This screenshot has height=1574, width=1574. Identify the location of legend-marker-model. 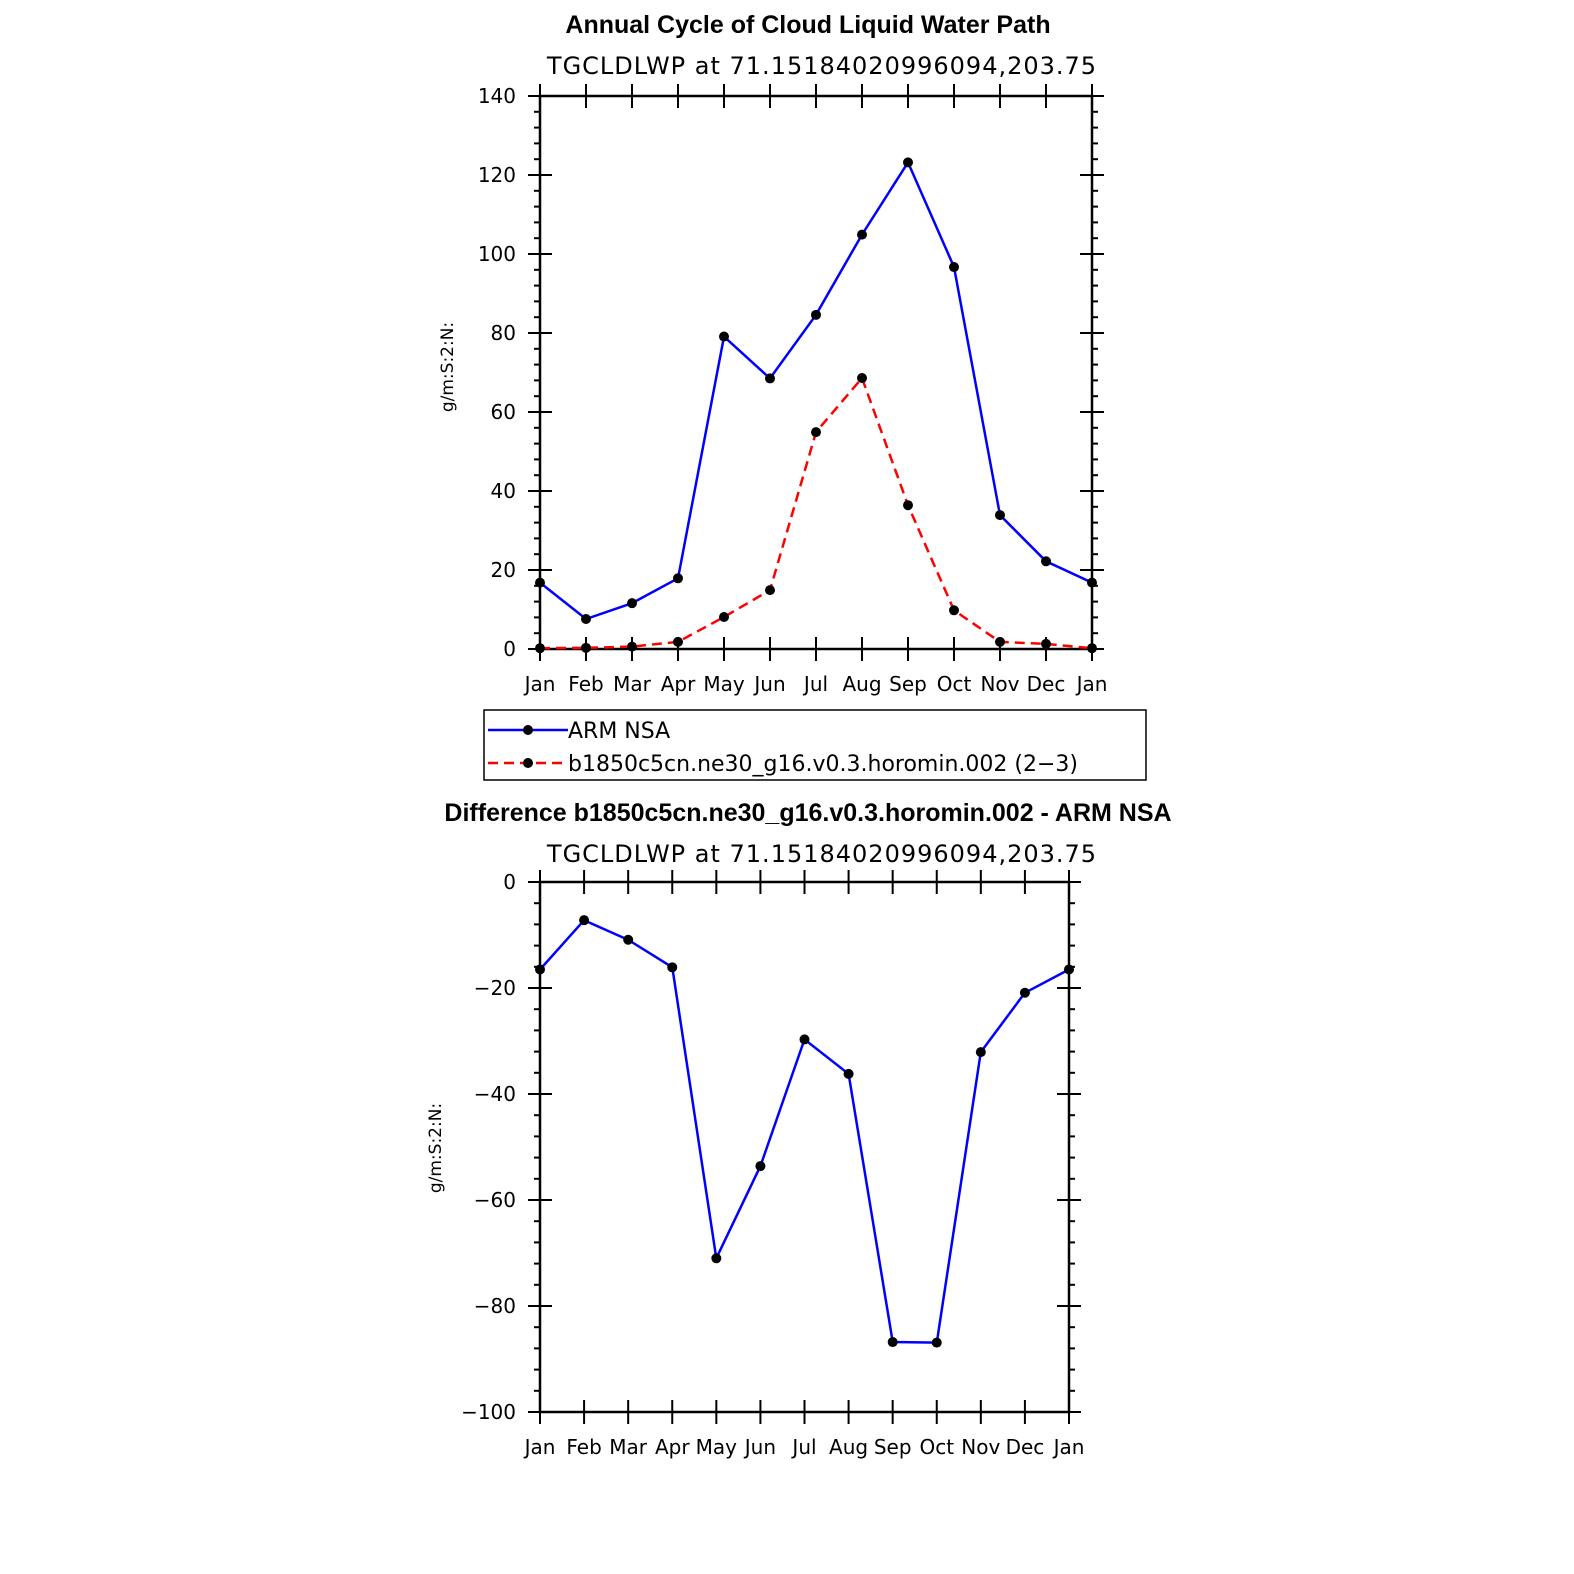
(528, 763).